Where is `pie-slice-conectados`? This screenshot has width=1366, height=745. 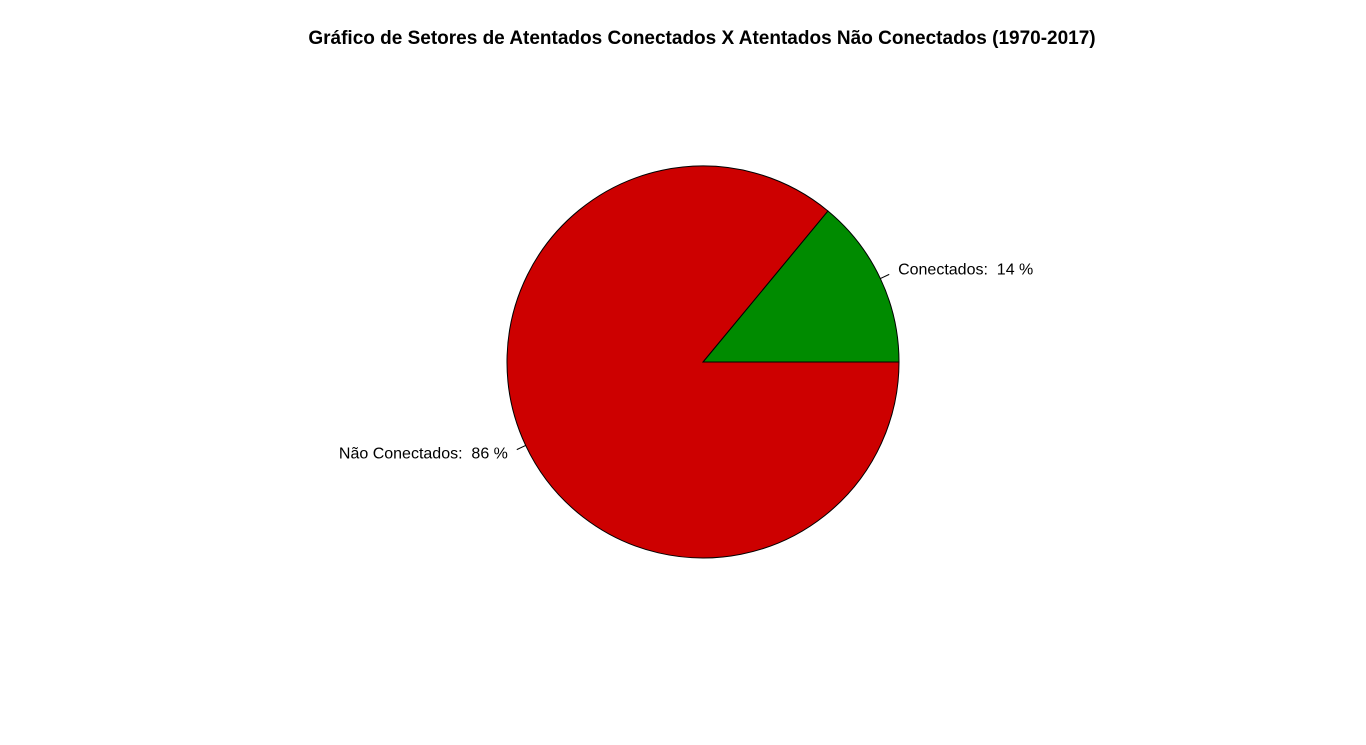 pie-slice-conectados is located at coordinates (800, 286).